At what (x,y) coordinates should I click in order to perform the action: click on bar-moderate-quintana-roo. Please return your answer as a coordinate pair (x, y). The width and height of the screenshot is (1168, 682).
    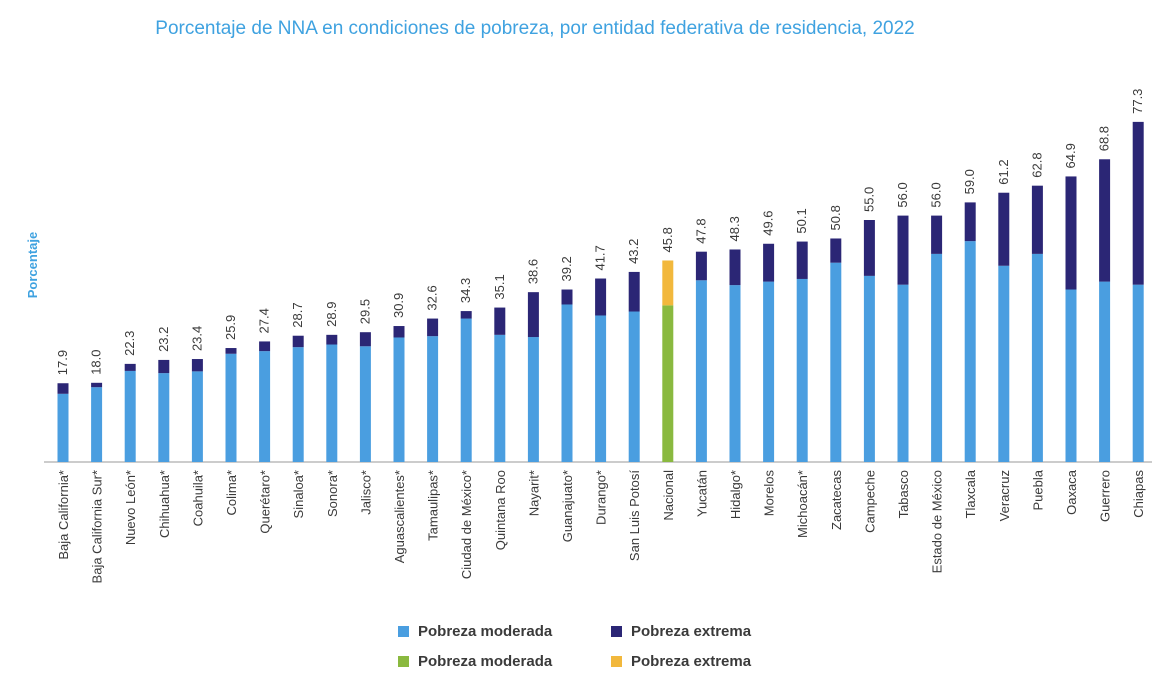
    Looking at the image, I should click on (500, 398).